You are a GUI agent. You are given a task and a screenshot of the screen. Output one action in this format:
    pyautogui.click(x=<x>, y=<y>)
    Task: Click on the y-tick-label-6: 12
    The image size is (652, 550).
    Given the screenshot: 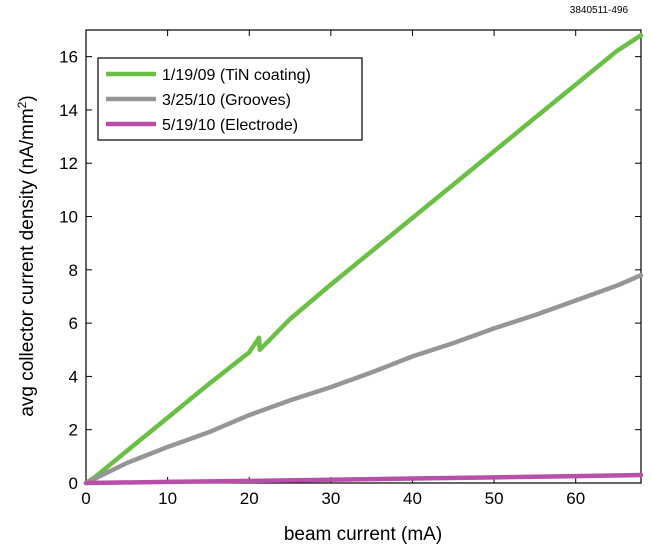 What is the action you would take?
    pyautogui.click(x=68, y=163)
    